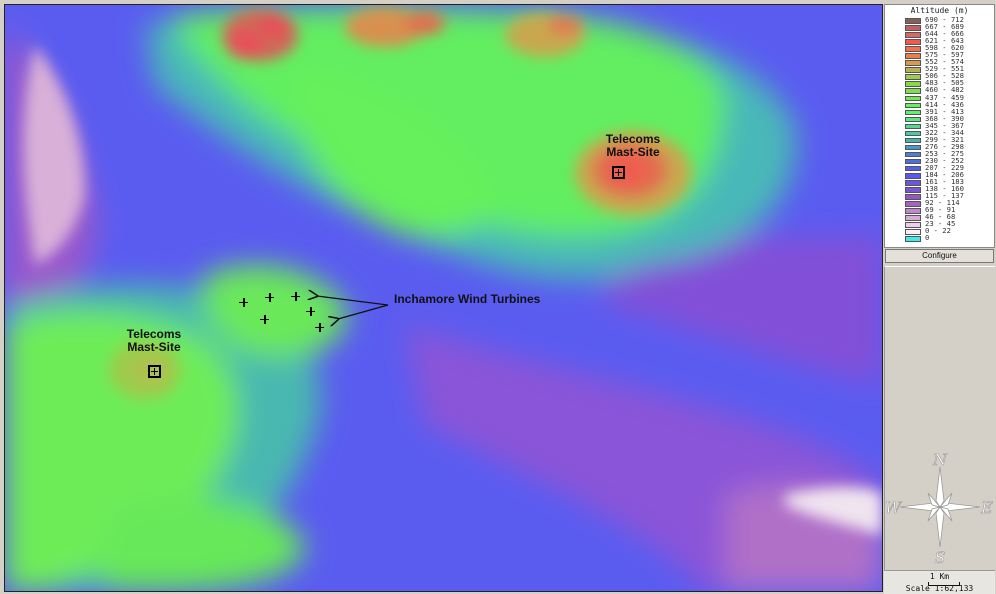 The width and height of the screenshot is (996, 594). I want to click on legend-row: 644 - 666, so click(939, 34).